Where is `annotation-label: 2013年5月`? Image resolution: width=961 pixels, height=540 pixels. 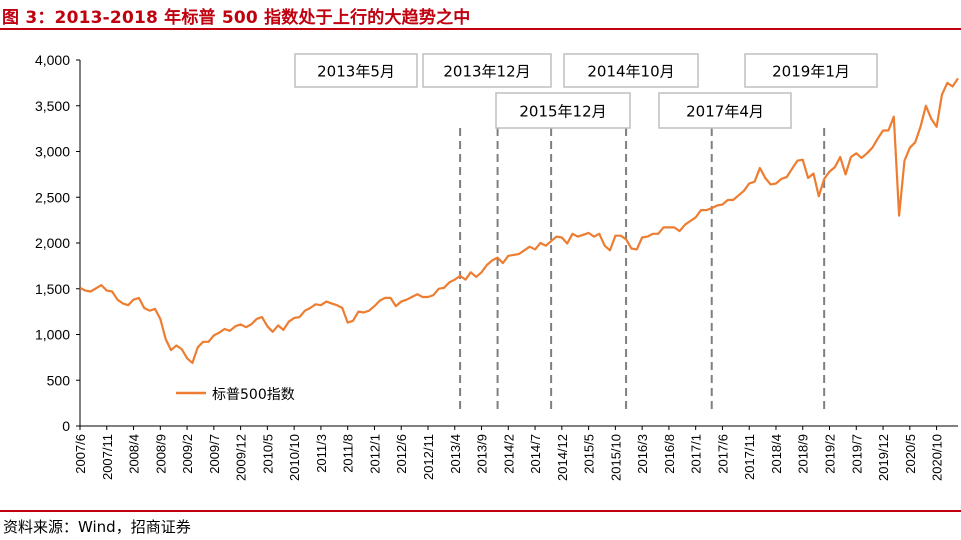
annotation-label: 2013年5月 is located at coordinates (356, 72).